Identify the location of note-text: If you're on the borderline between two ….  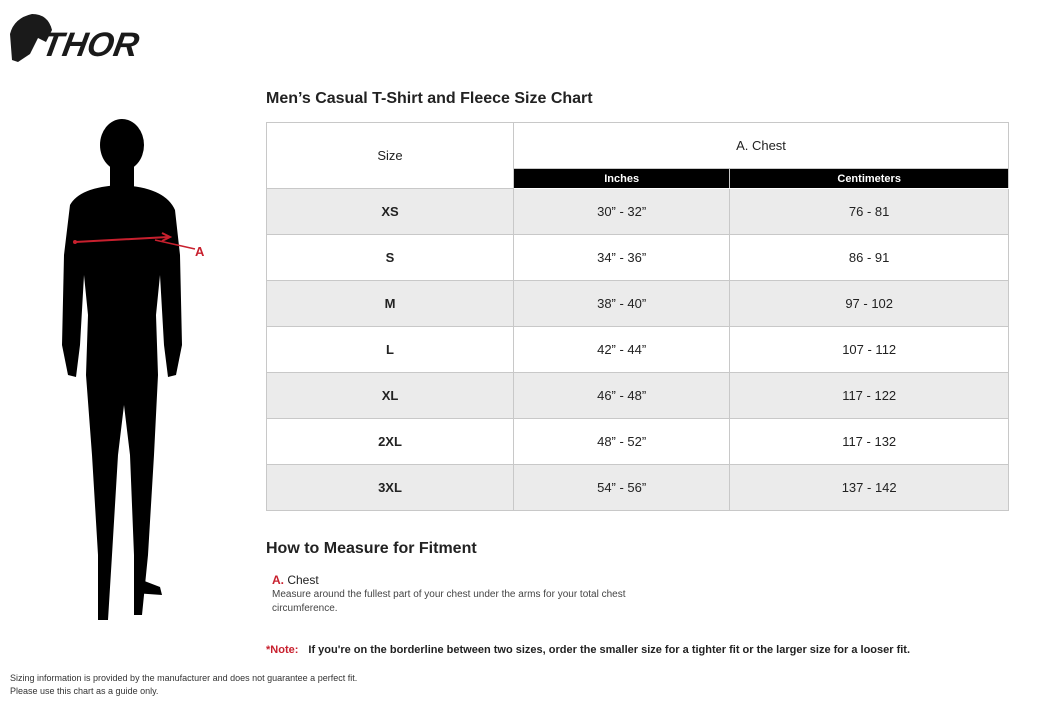
(609, 650).